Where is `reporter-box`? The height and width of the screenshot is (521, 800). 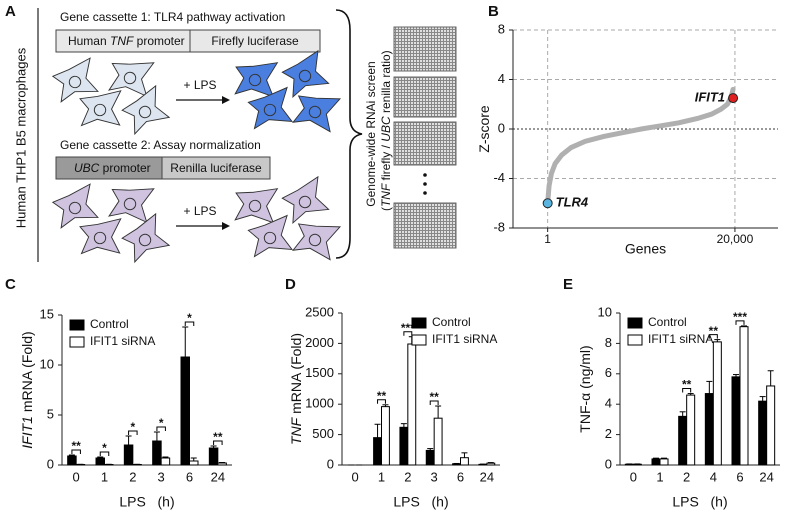 reporter-box is located at coordinates (255, 41).